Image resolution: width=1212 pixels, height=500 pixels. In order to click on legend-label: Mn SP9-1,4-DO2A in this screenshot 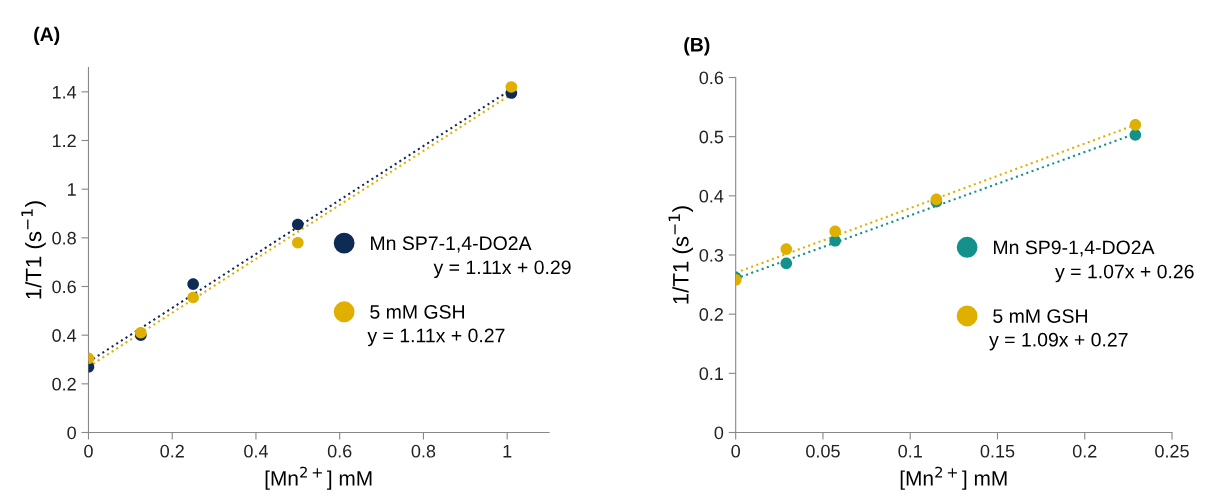, I will do `click(1074, 248)`.